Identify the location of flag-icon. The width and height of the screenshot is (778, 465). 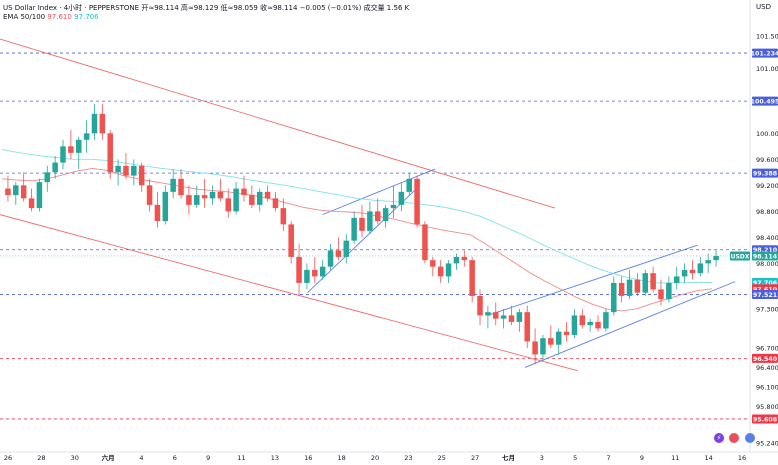
(734, 438).